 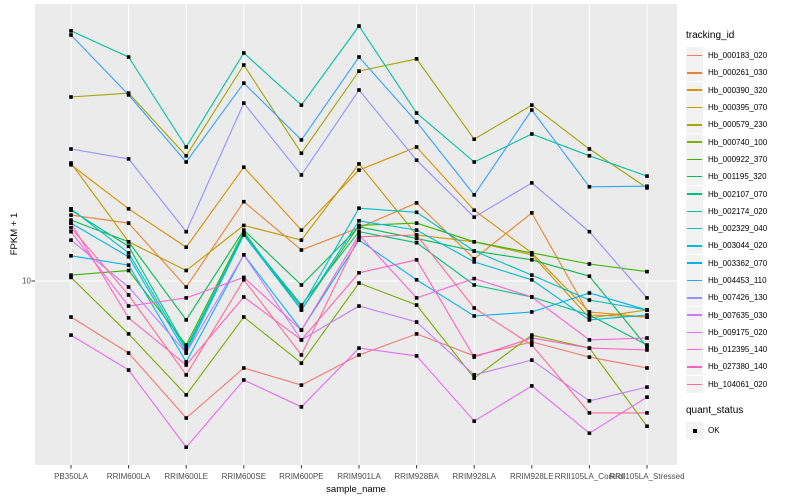 I want to click on legend-label: Hb_004453_110, so click(x=737, y=280).